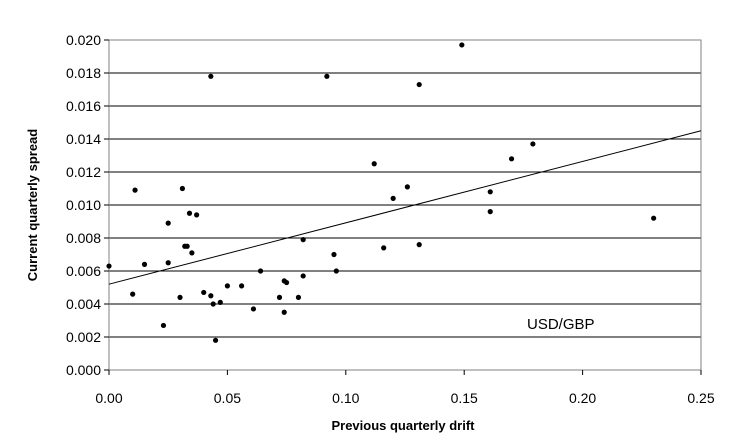  Describe the element at coordinates (700, 398) in the screenshot. I see `x-tick-label: 0.25` at that location.